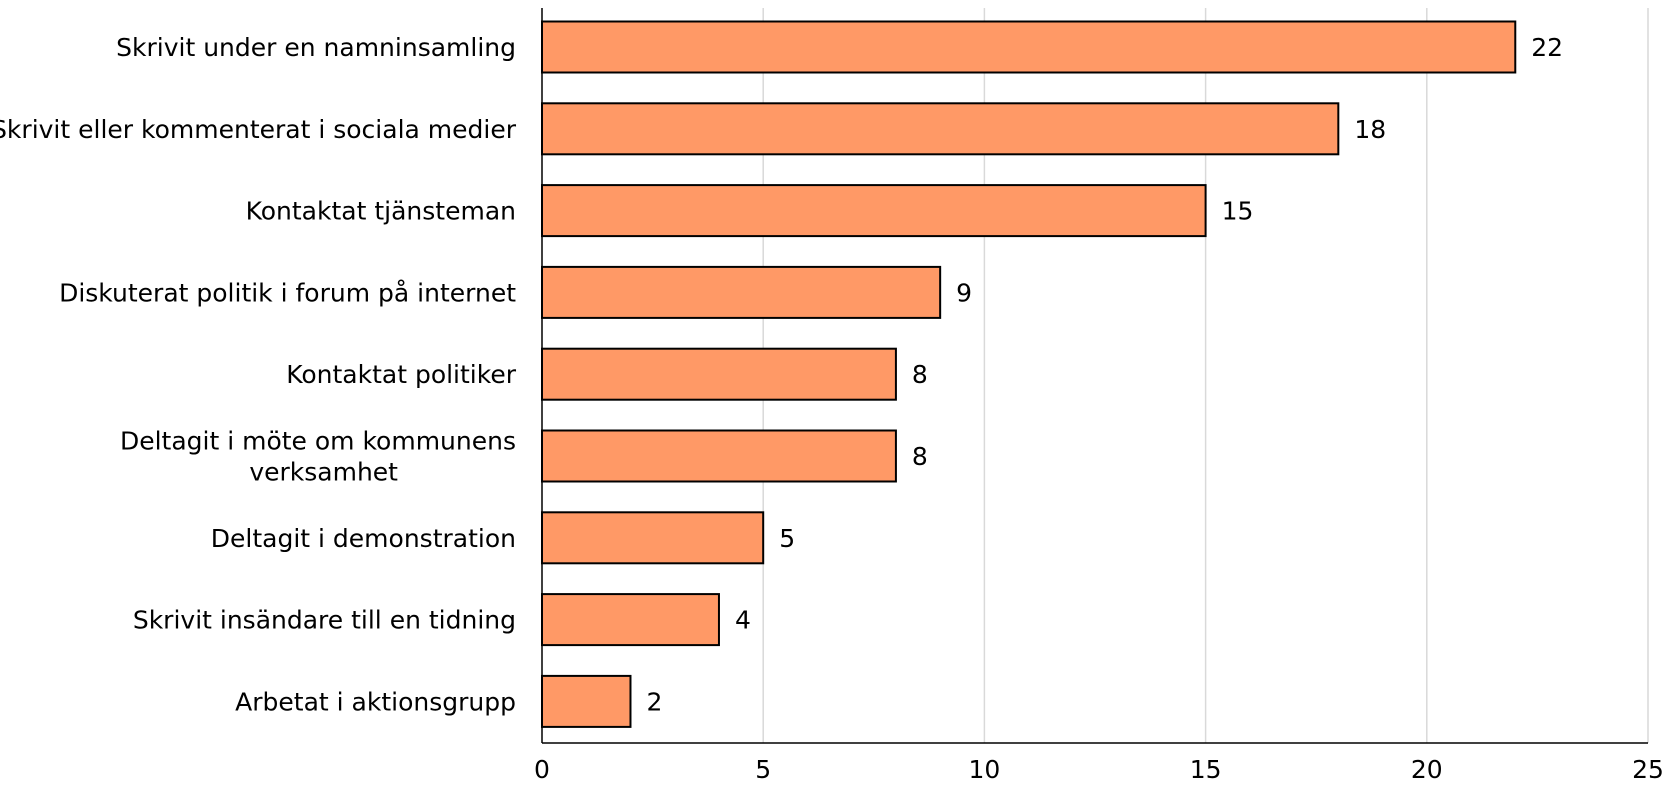  I want to click on category-label-5: Kontaktat politiker, so click(401, 374).